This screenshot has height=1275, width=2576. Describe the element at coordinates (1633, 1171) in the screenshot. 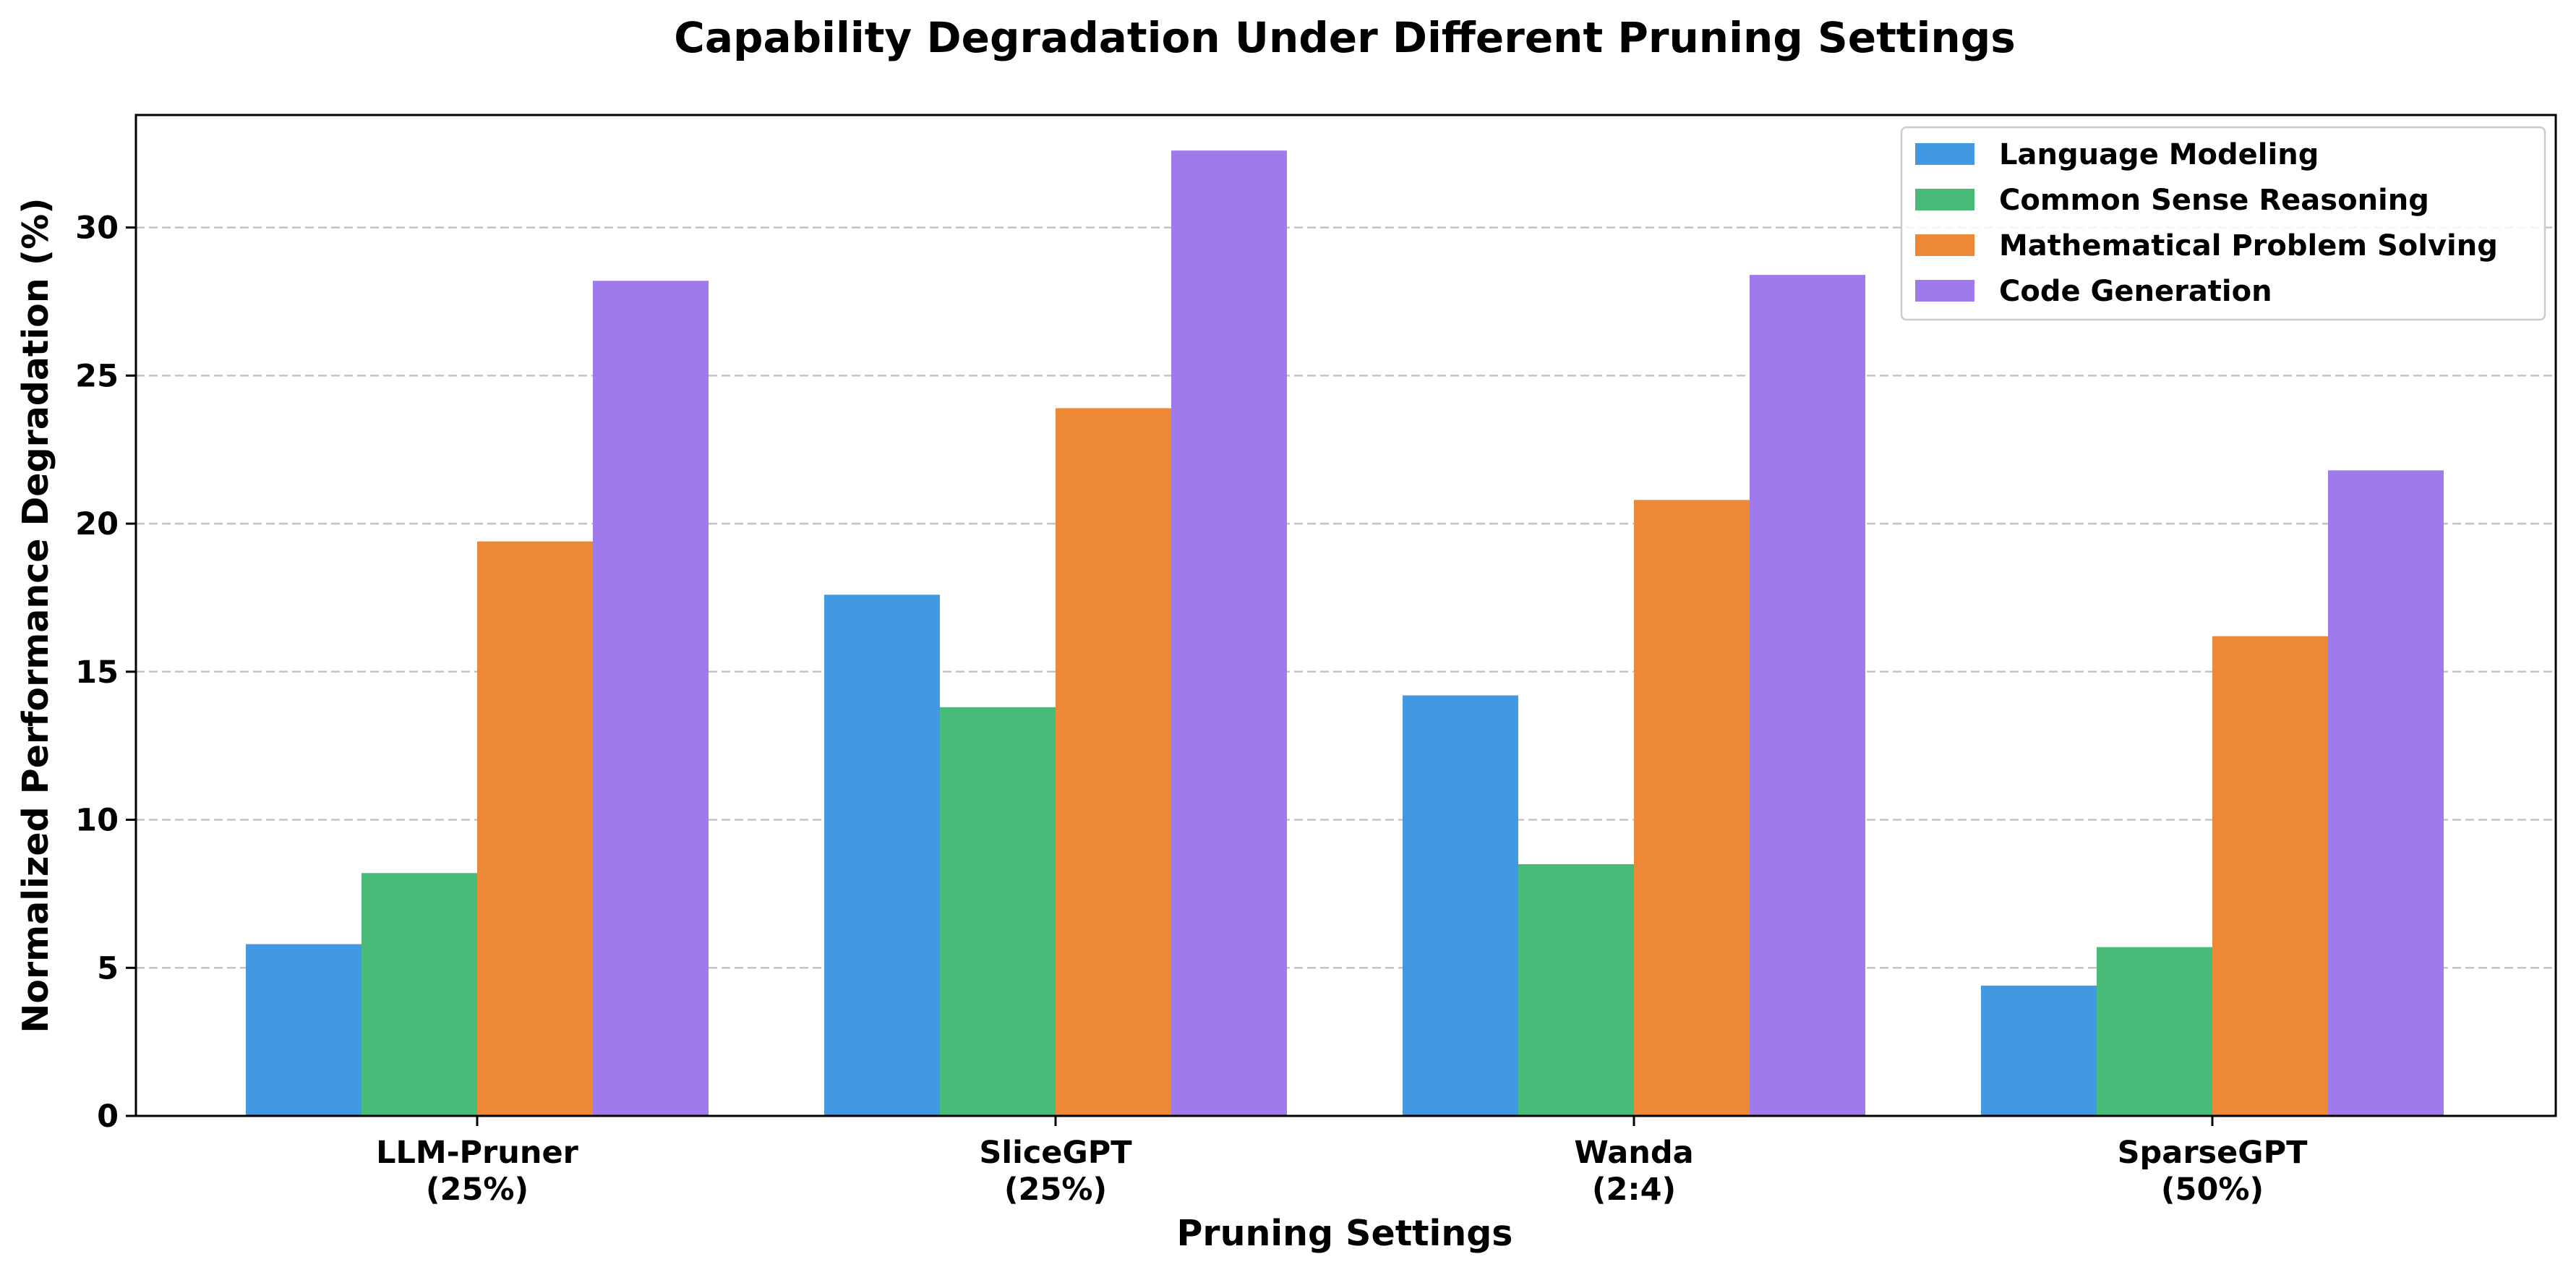

I see `x-tick-label: Wanda (2:4)` at that location.